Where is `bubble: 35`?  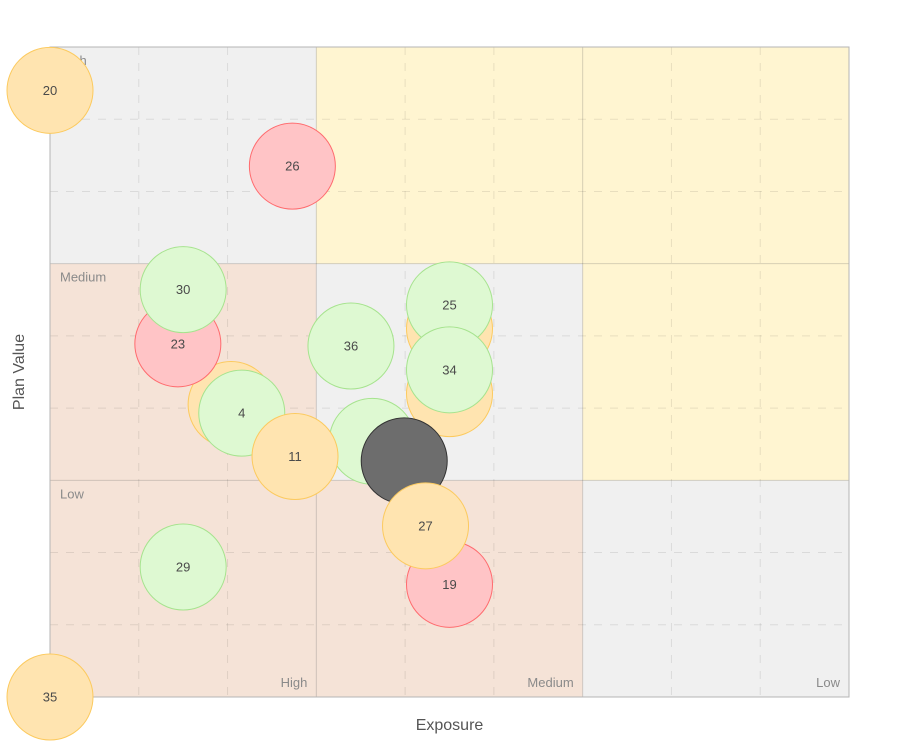 bubble: 35 is located at coordinates (50, 697).